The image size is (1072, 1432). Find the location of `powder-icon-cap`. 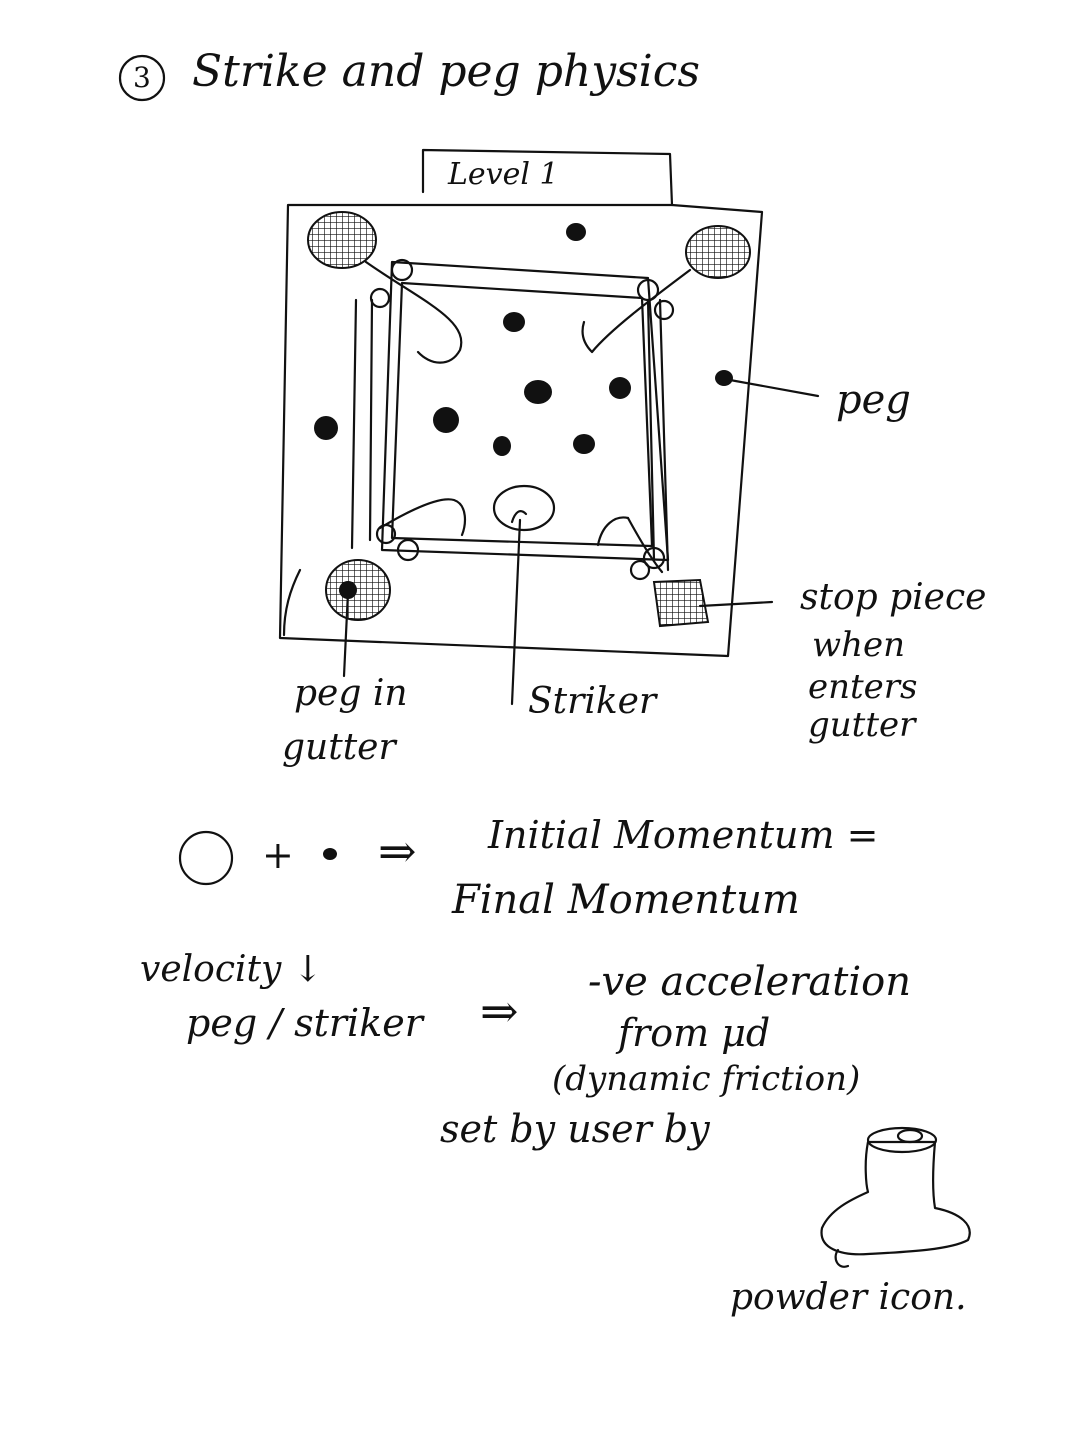

powder-icon-cap is located at coordinates (902, 1140).